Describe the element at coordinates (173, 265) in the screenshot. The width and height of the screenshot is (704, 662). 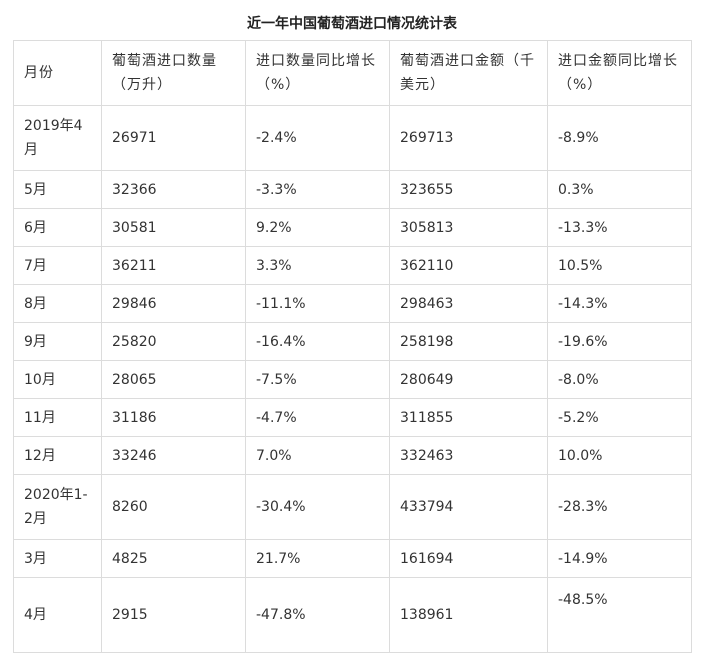
I see `cell-volume: 36211` at that location.